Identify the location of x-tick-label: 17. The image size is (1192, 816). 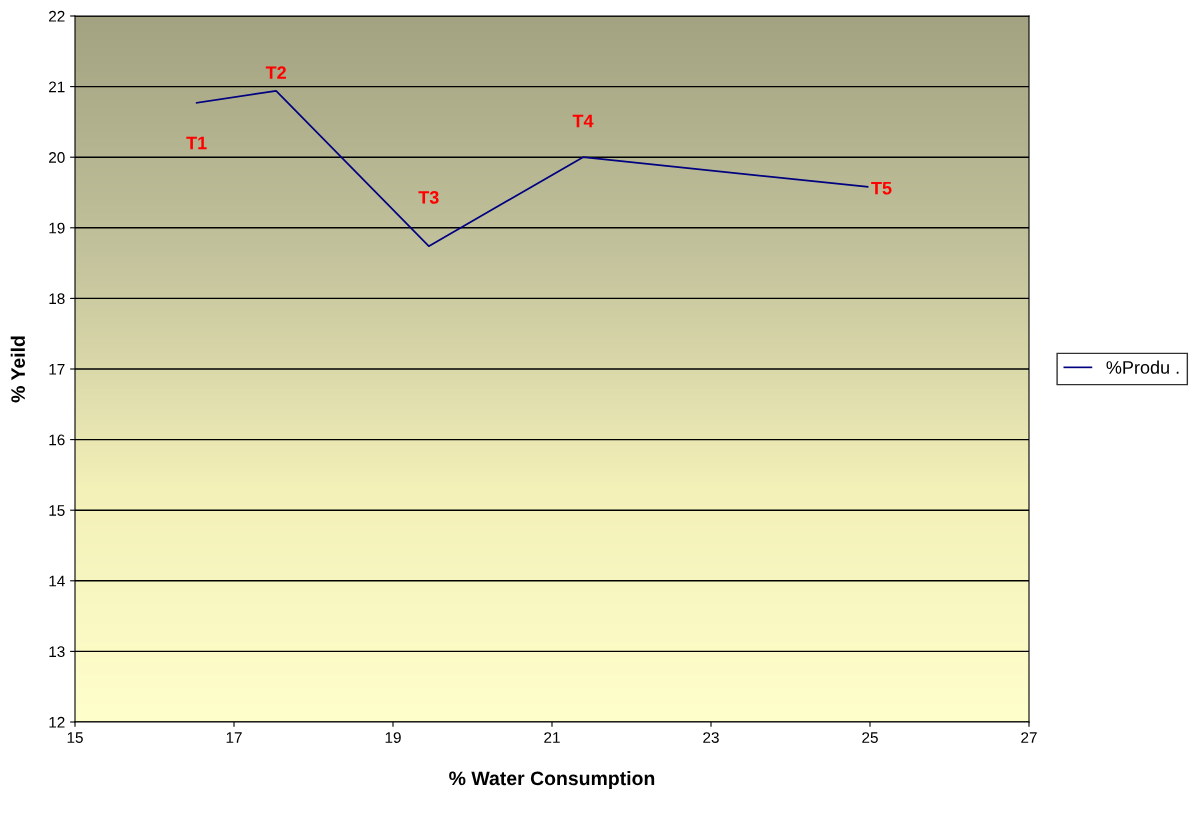
(234, 737).